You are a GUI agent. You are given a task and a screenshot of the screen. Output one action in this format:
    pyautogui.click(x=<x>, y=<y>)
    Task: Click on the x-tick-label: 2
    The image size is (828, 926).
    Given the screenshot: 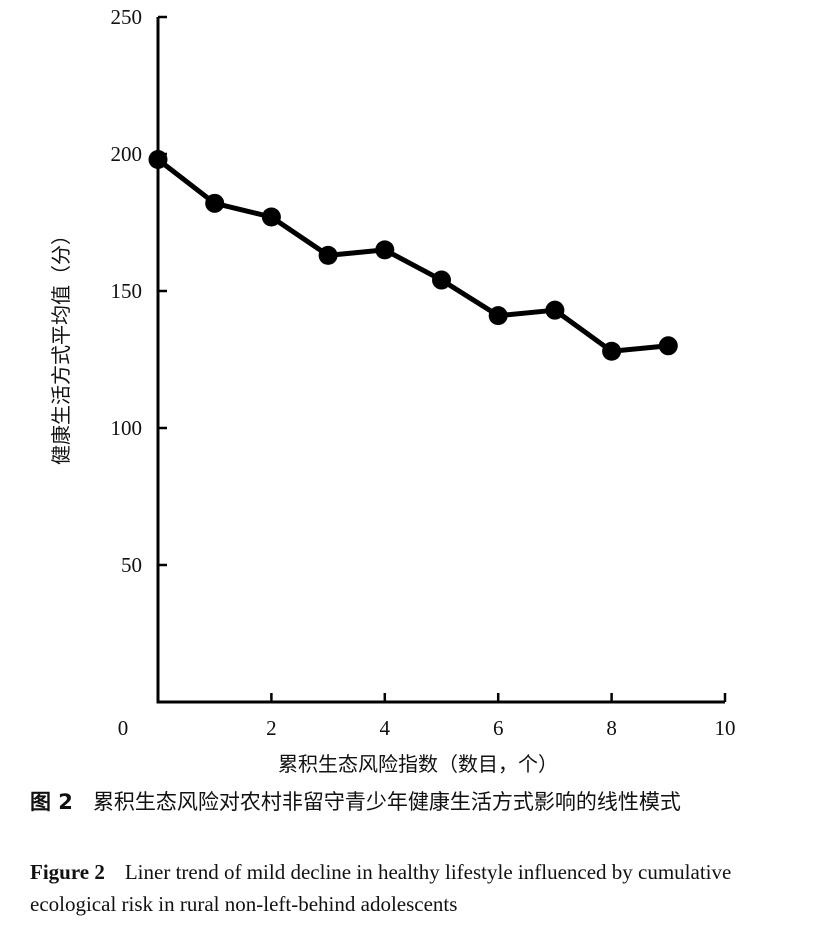 What is the action you would take?
    pyautogui.click(x=271, y=728)
    